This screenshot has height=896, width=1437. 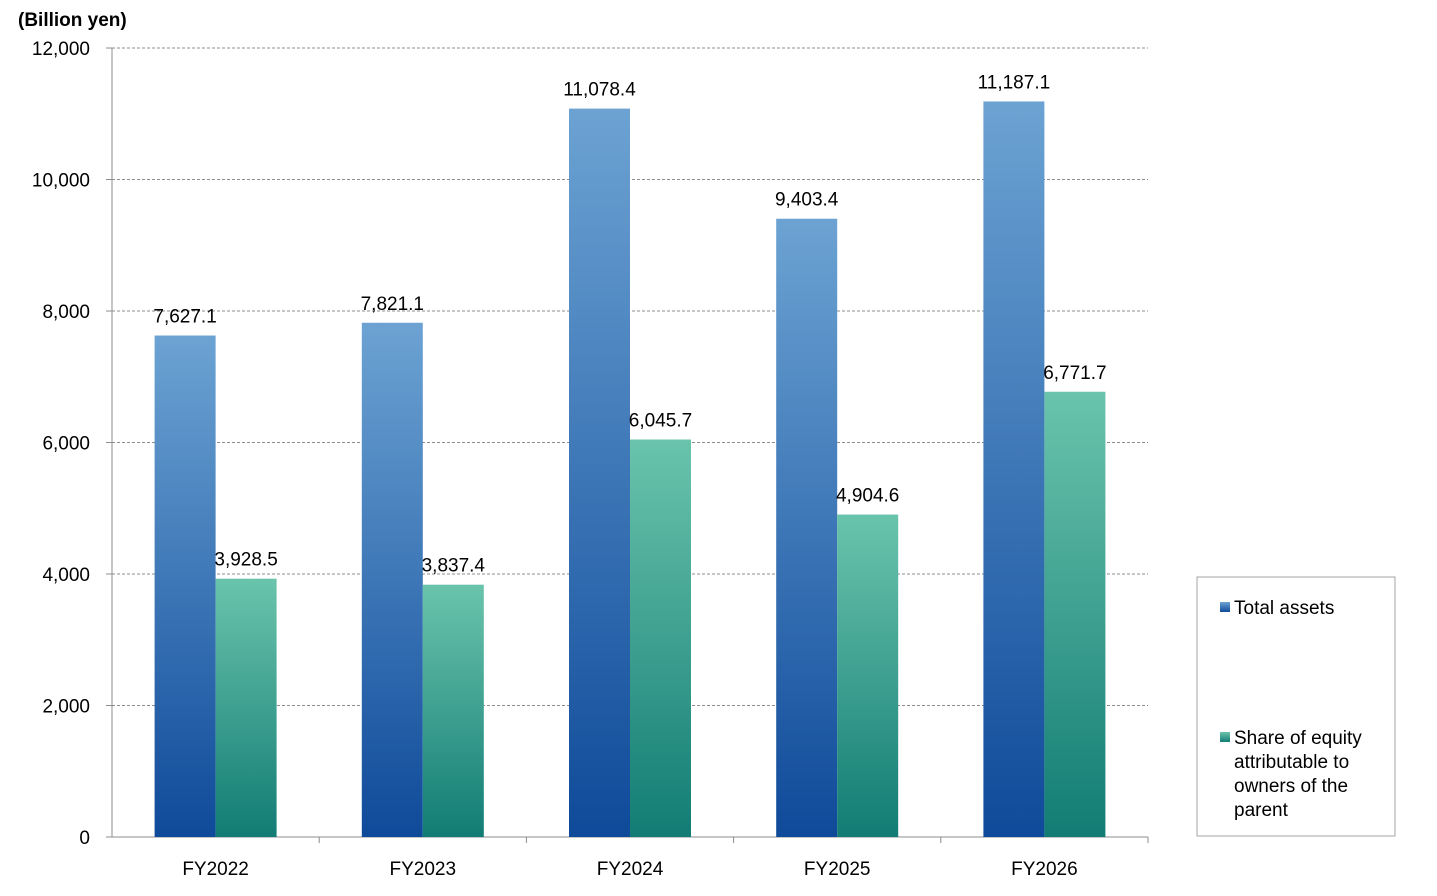 I want to click on x-tick-label: FY2026, so click(x=1044, y=869).